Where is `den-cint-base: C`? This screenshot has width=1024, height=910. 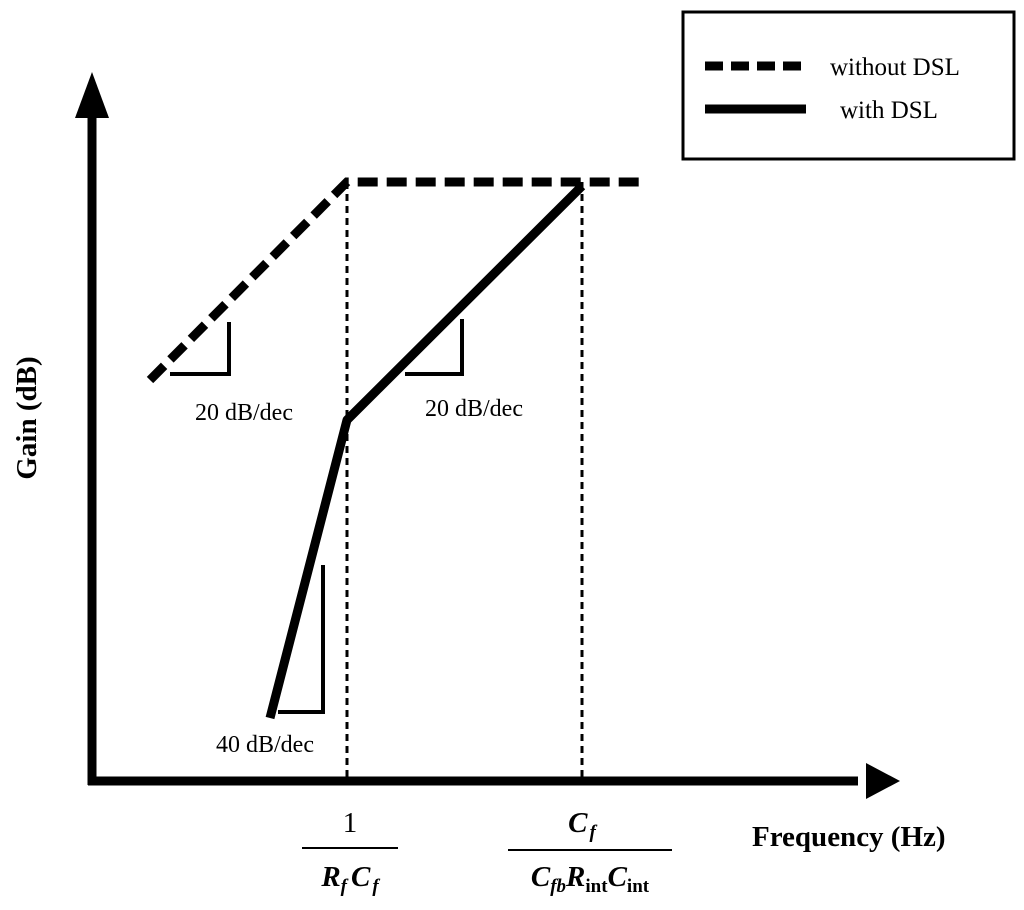
den-cint-base: C is located at coordinates (618, 877).